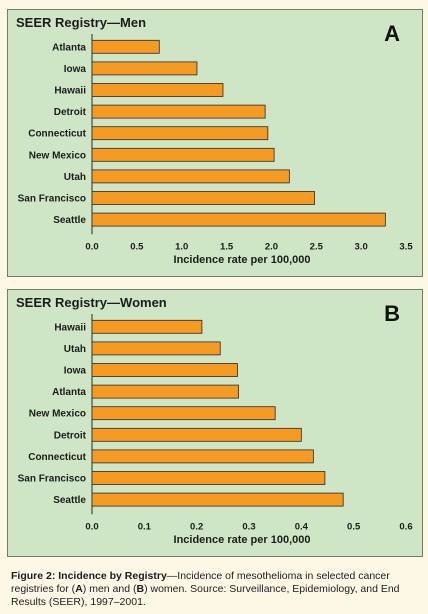  What do you see at coordinates (109, 589) in the screenshot?
I see `caption-text: ) men and (` at bounding box center [109, 589].